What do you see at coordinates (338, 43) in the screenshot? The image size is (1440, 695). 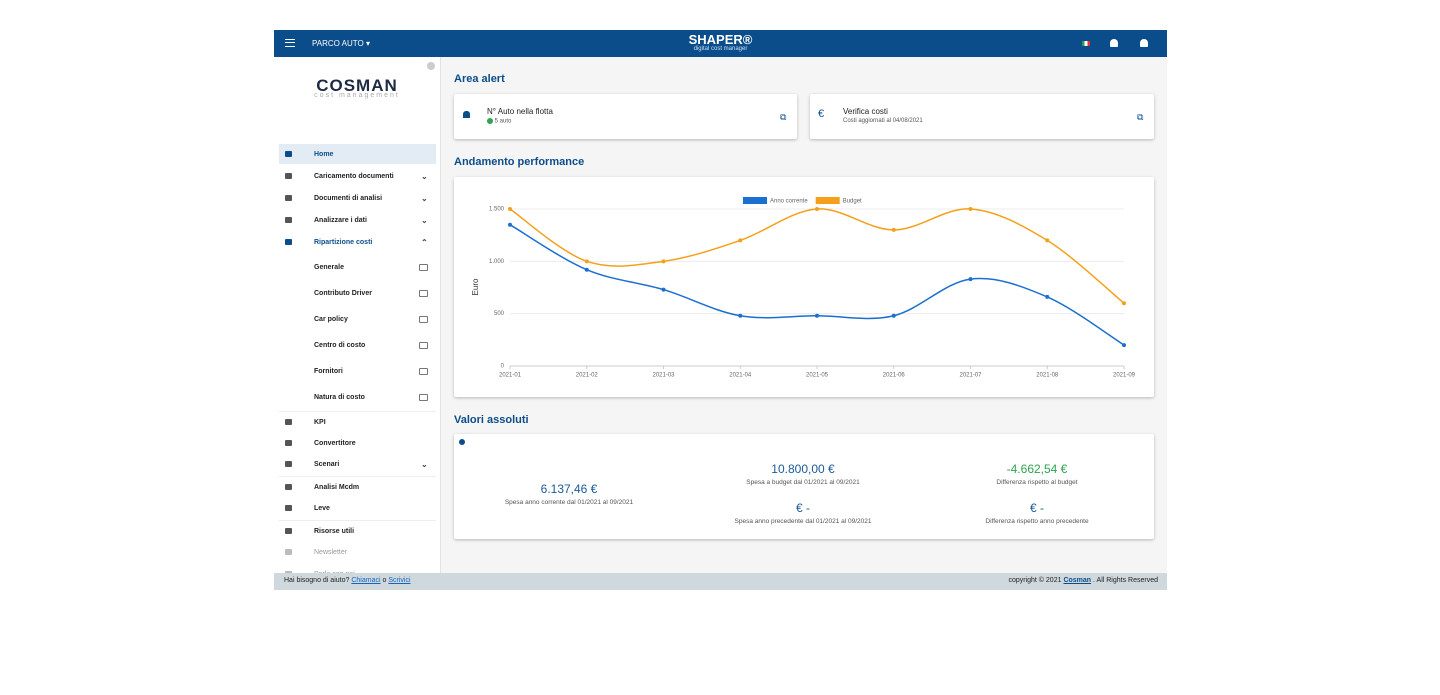 I see `fleet-menu-label: PARCO AUTO` at bounding box center [338, 43].